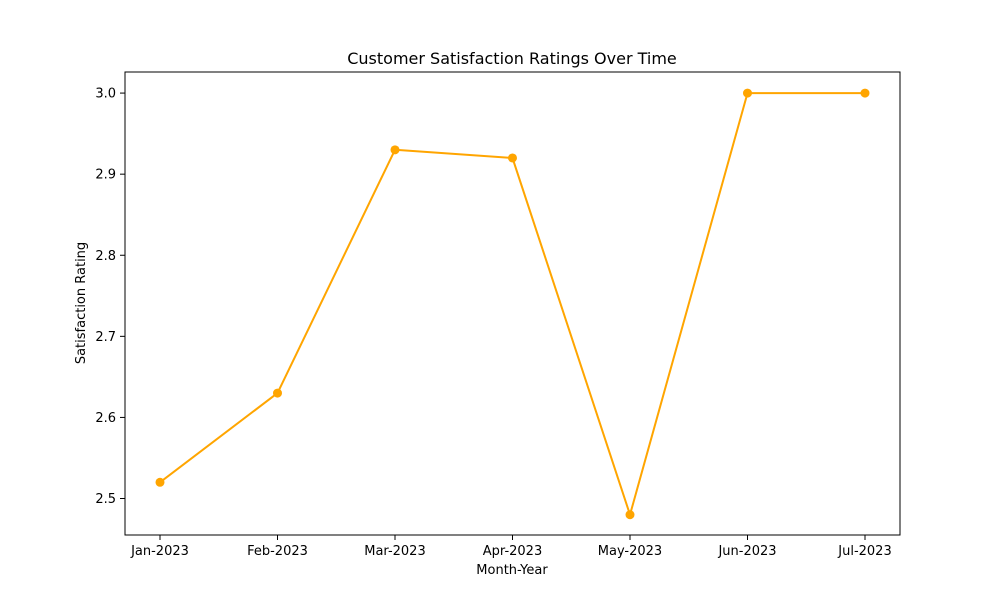 The width and height of the screenshot is (1000, 600). What do you see at coordinates (105, 94) in the screenshot?
I see `y-tick-label: 3.0` at bounding box center [105, 94].